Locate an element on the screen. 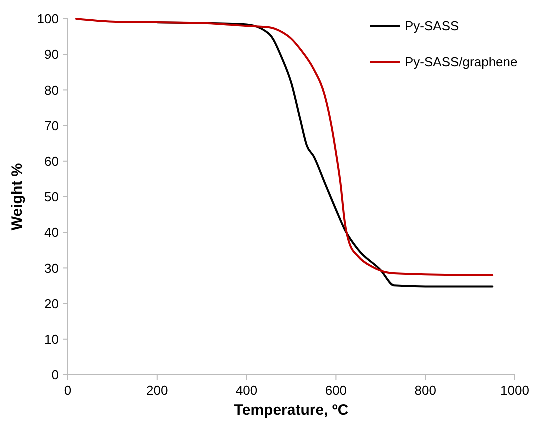 This screenshot has height=425, width=543. x-tick-label: 200 is located at coordinates (157, 390).